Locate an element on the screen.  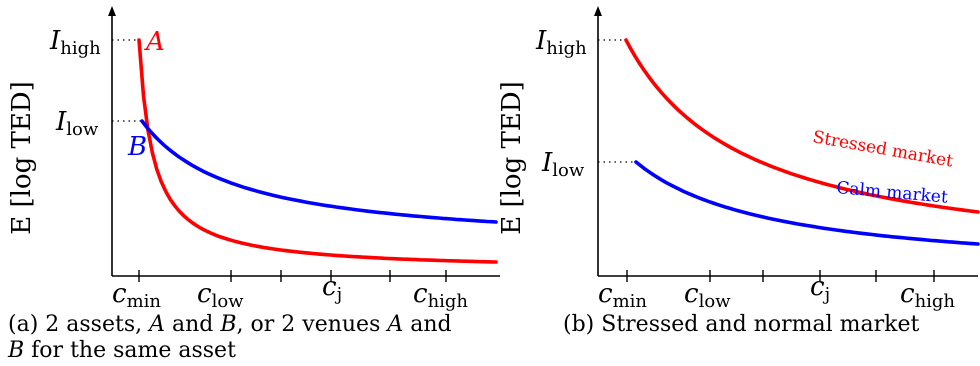
panel-a-xtick-min: cmin is located at coordinates (136, 295).